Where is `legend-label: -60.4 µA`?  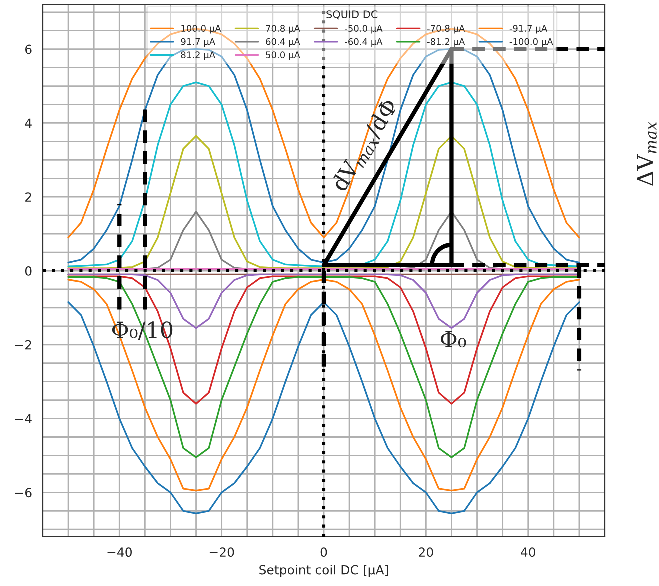 legend-label: -60.4 µA is located at coordinates (364, 42).